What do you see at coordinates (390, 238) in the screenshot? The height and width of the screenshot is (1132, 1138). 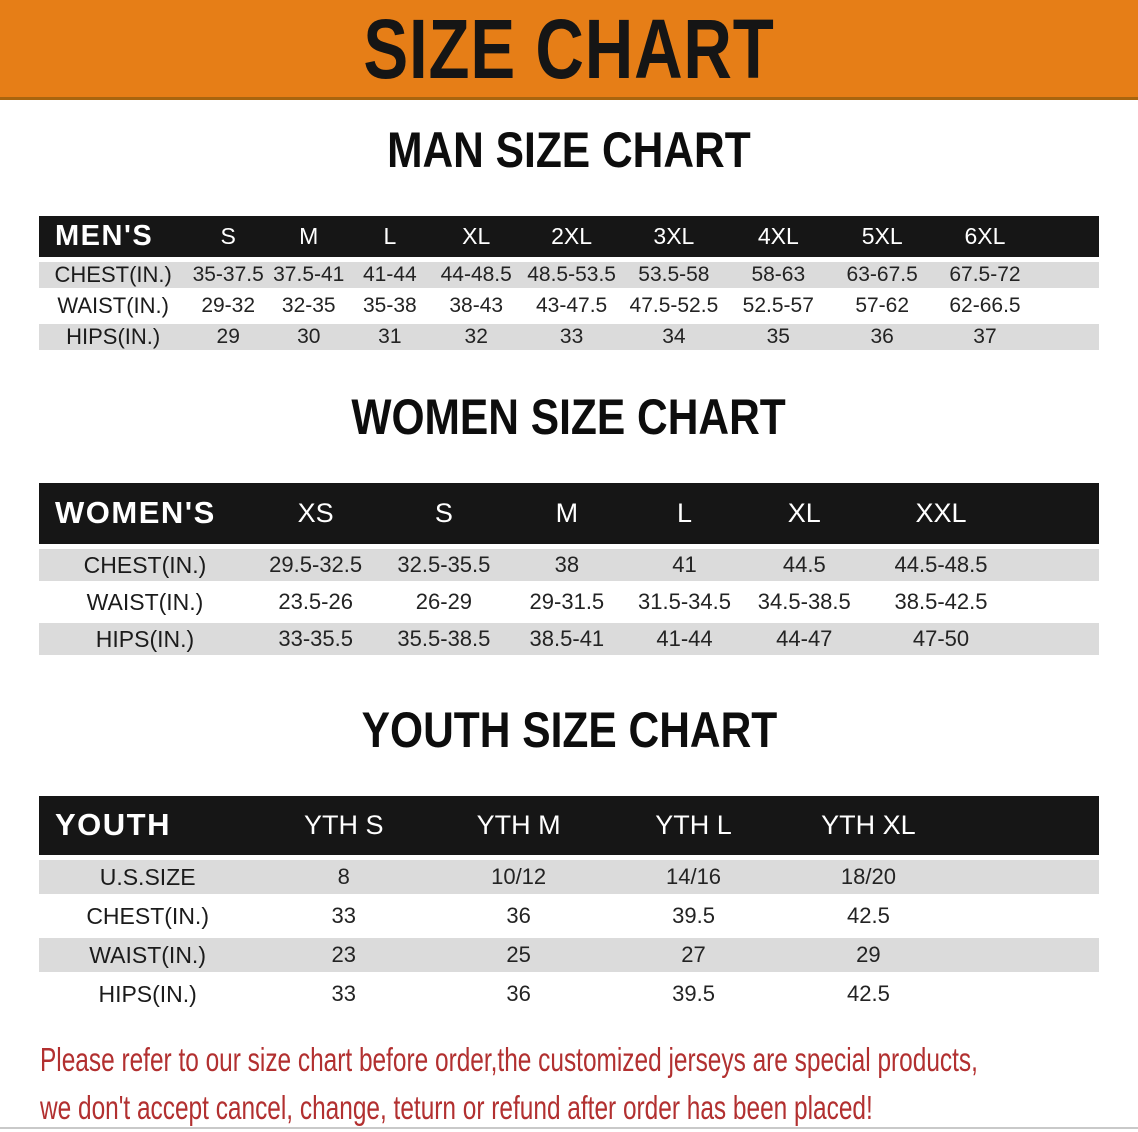 I see `size-column-header: L` at bounding box center [390, 238].